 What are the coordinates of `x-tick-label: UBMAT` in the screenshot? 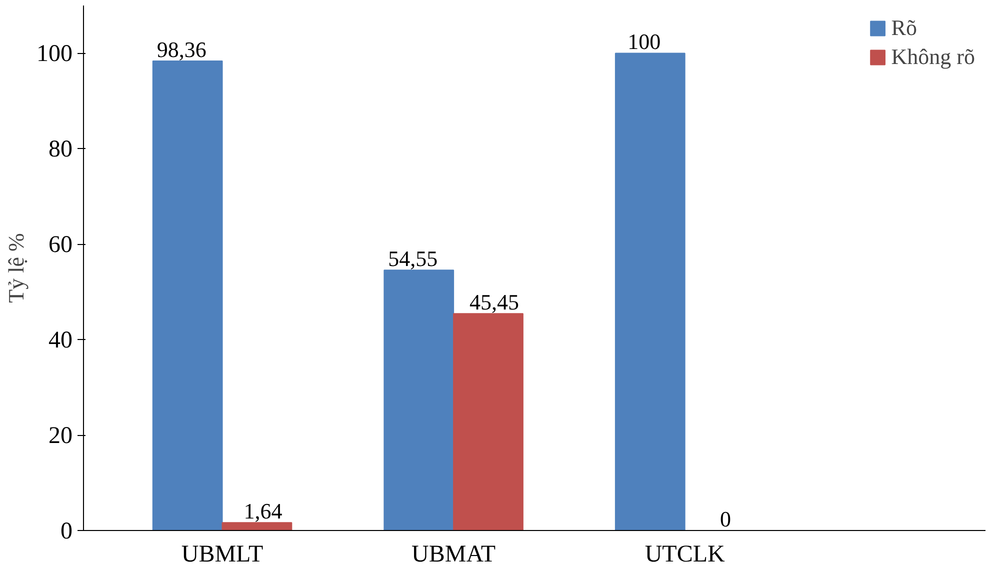 It's located at (454, 555).